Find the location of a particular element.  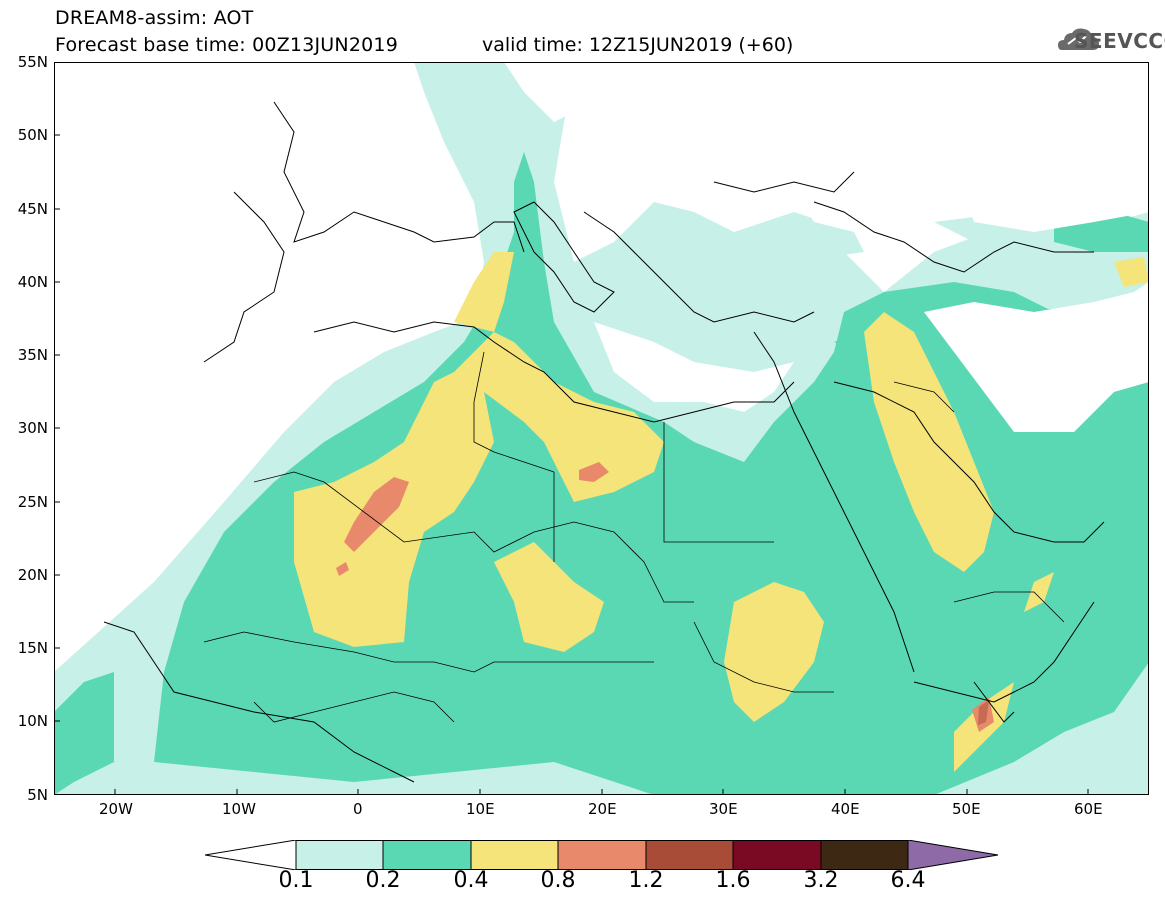

lon-label-0: 0 is located at coordinates (358, 809).